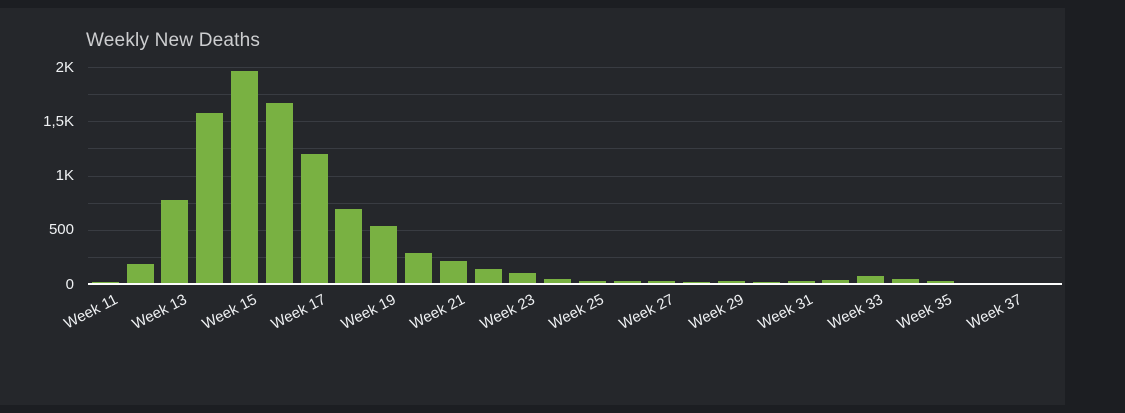  I want to click on chart-title: Weekly New Deaths, so click(173, 40).